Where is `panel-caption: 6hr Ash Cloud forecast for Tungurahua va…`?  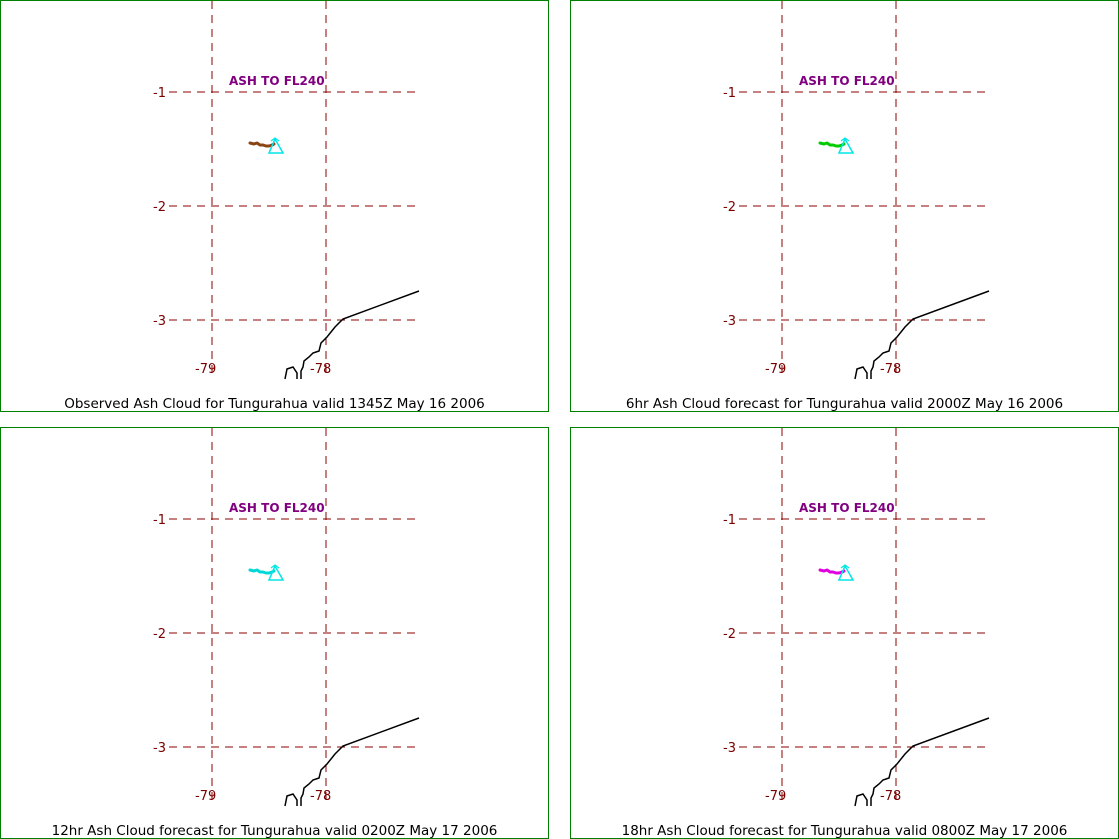
panel-caption: 6hr Ash Cloud forecast for Tungurahua va… is located at coordinates (844, 404).